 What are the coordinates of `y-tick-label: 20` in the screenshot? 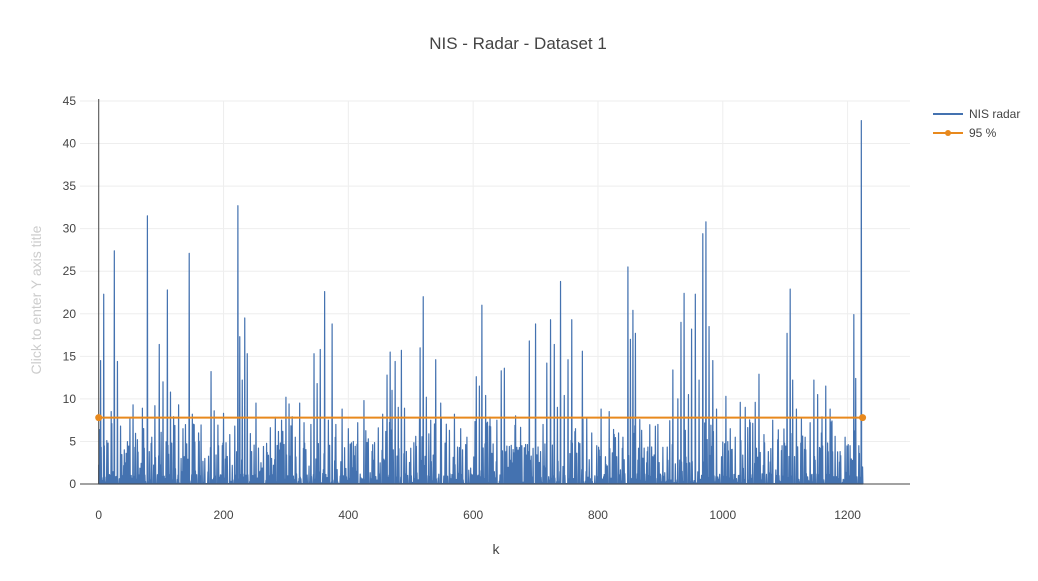 It's located at (70, 314).